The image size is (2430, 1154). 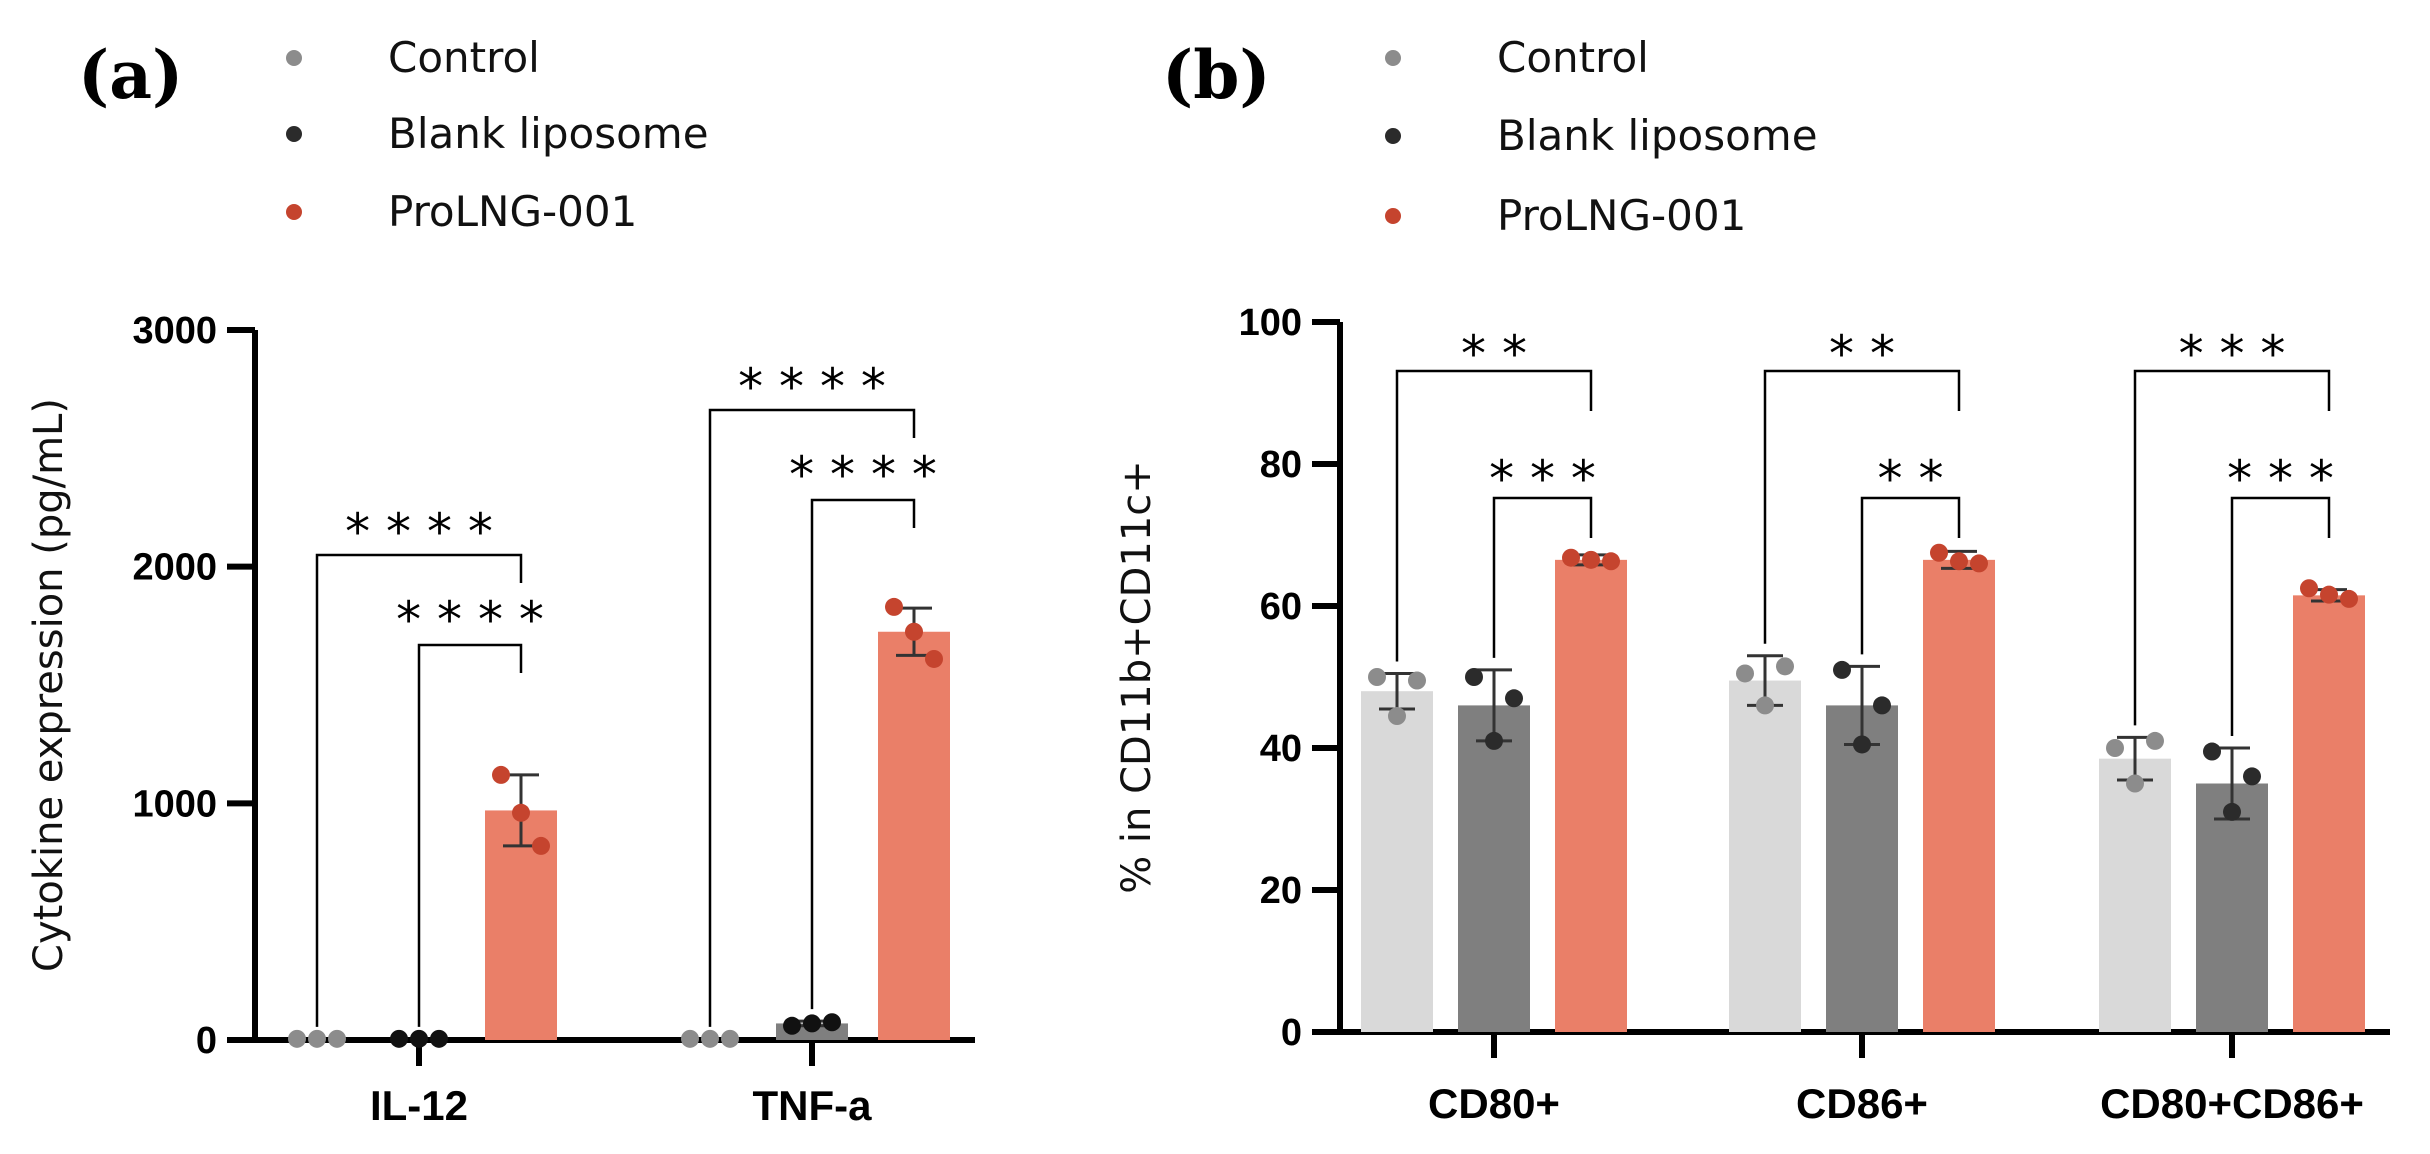 I want to click on x-tick-label: CD86+, so click(x=1862, y=1103).